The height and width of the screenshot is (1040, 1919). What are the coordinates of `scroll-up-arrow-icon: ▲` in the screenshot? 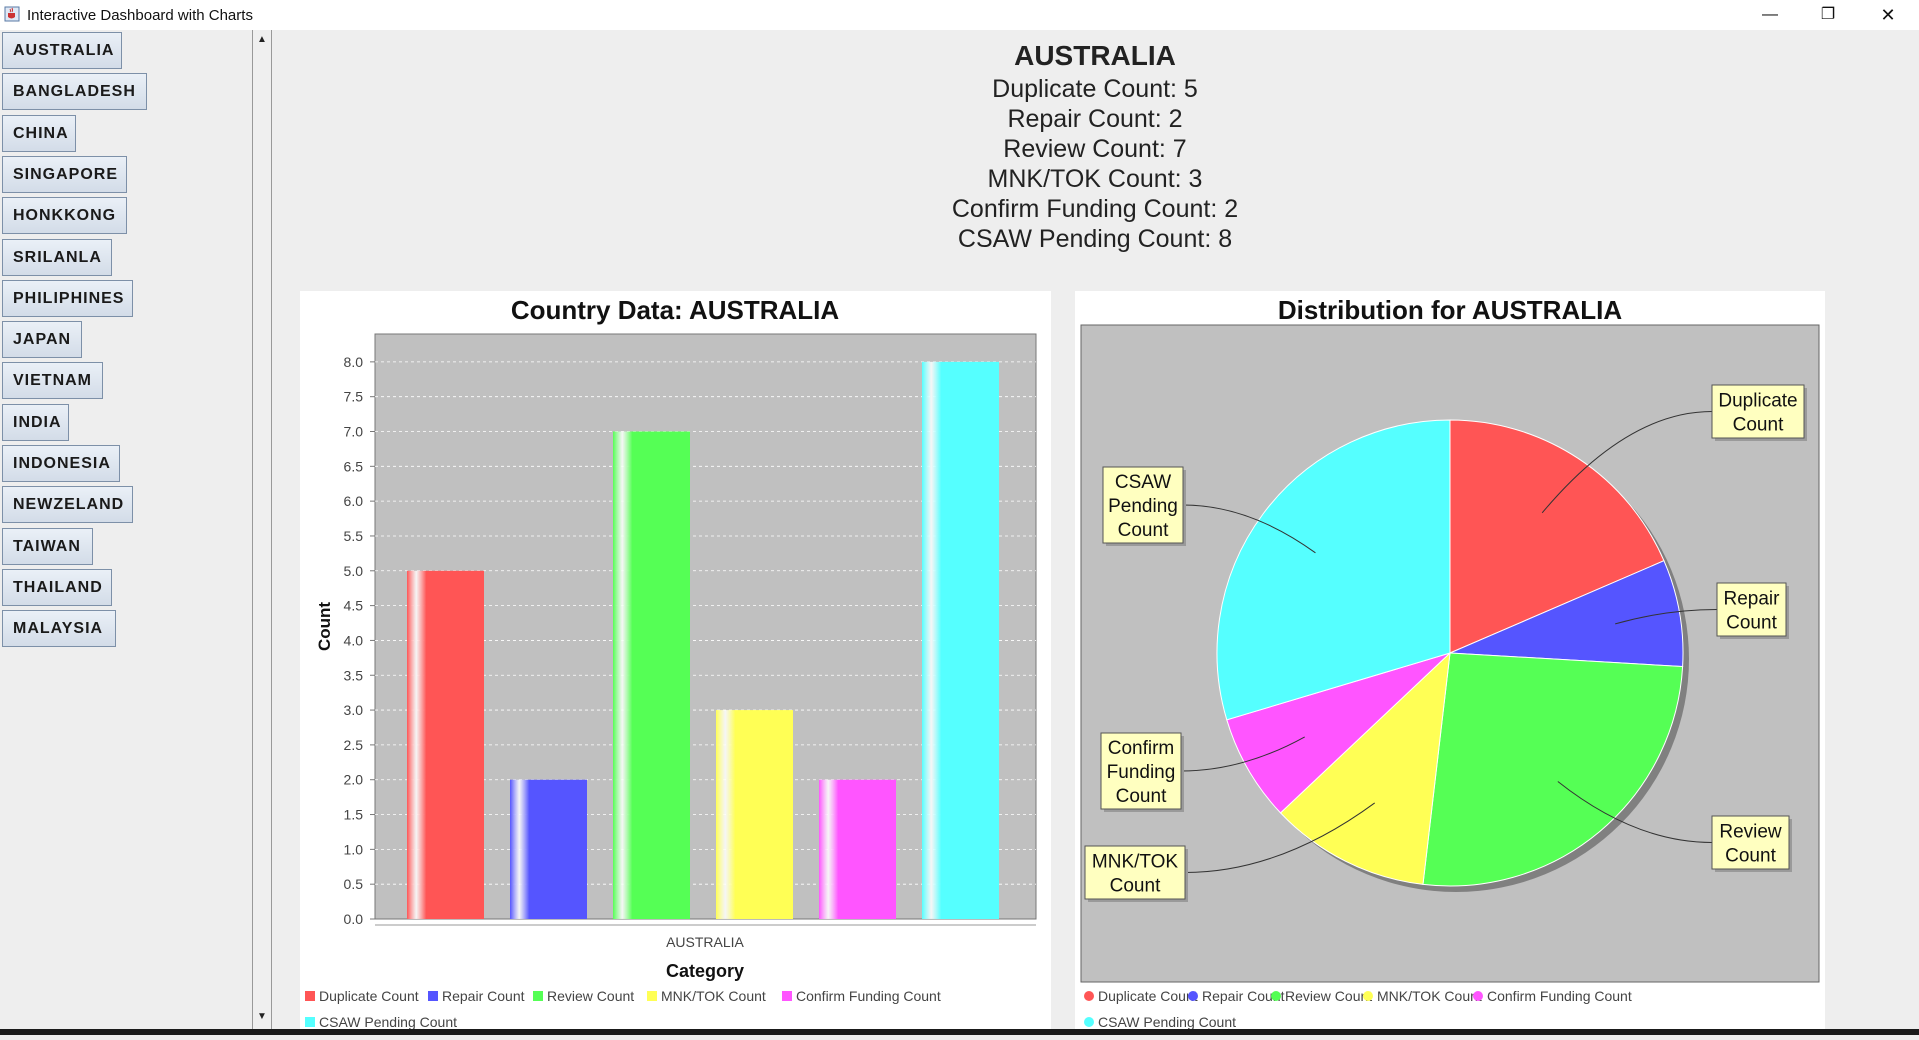 It's located at (262, 39).